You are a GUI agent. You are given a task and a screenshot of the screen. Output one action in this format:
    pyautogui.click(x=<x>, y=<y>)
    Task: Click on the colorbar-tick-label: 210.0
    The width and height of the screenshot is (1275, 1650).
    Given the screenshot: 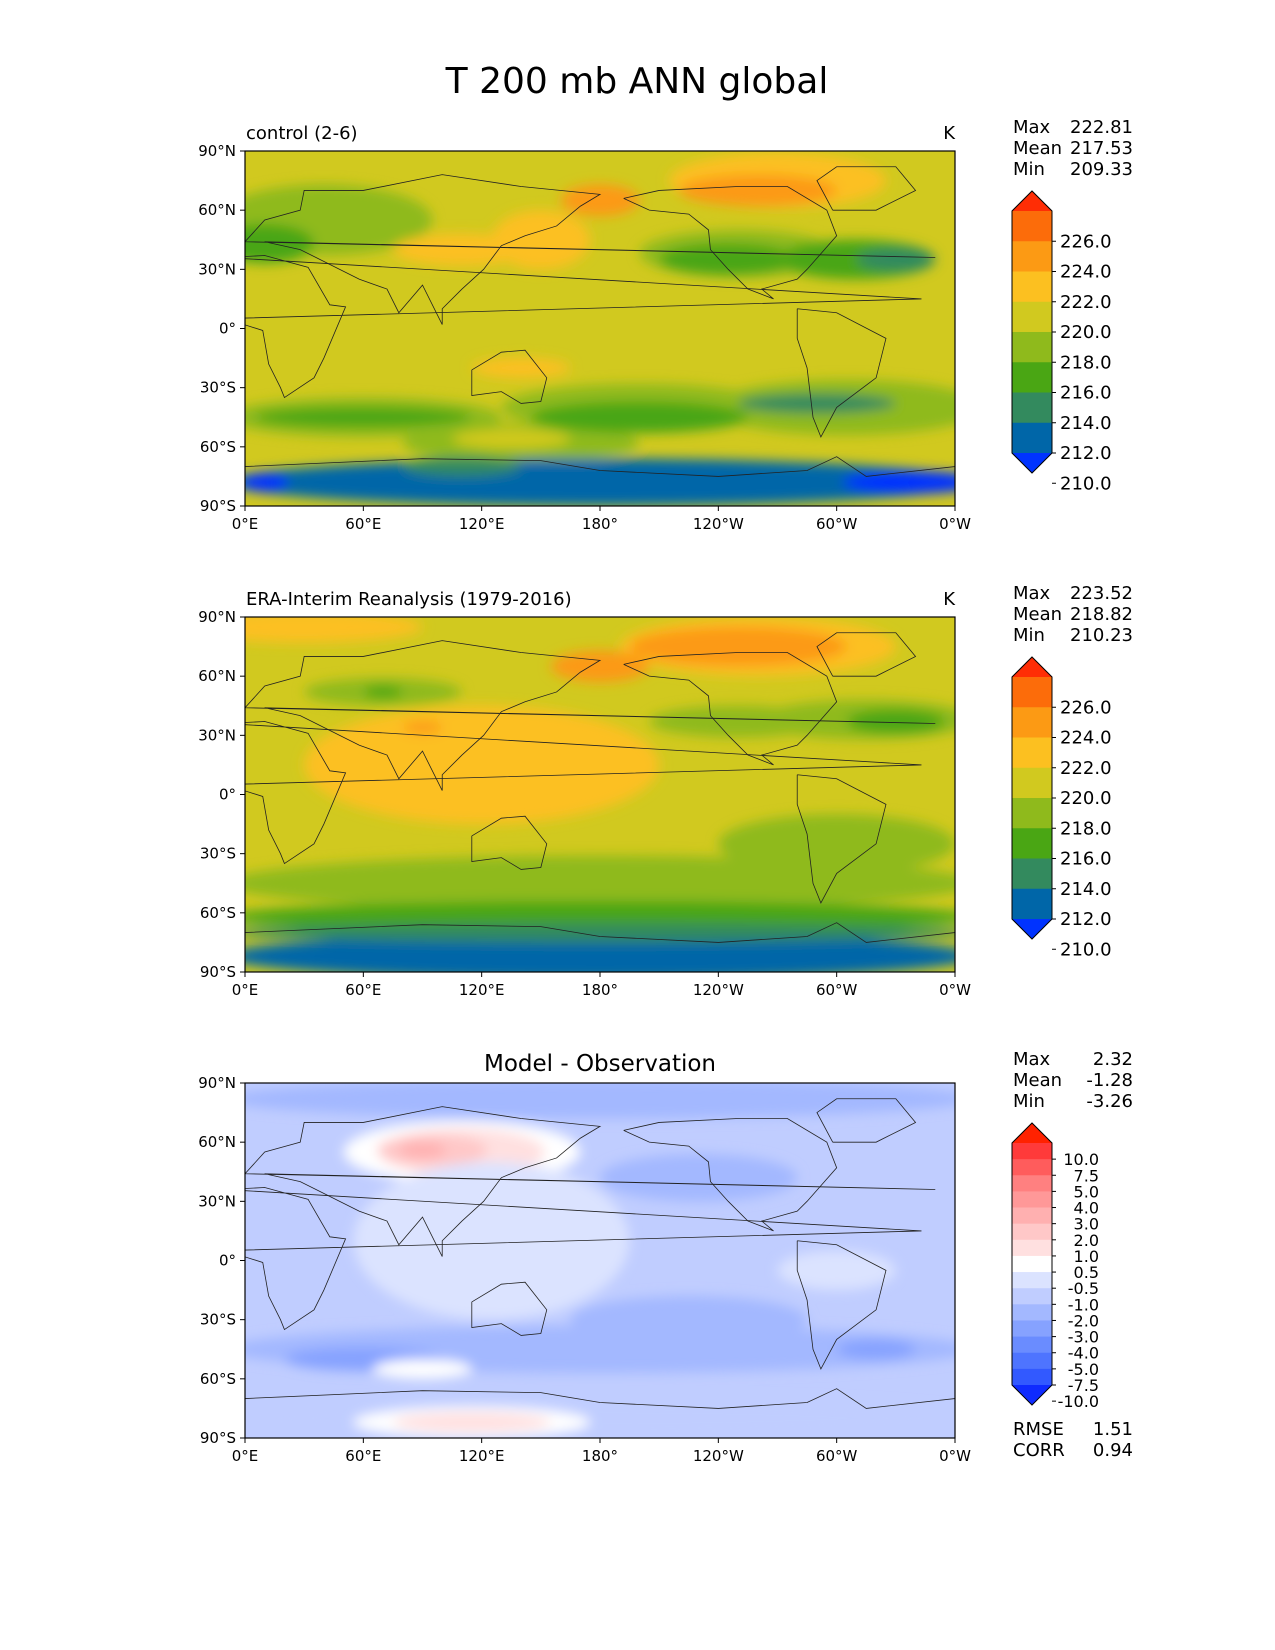 What is the action you would take?
    pyautogui.click(x=1086, y=949)
    